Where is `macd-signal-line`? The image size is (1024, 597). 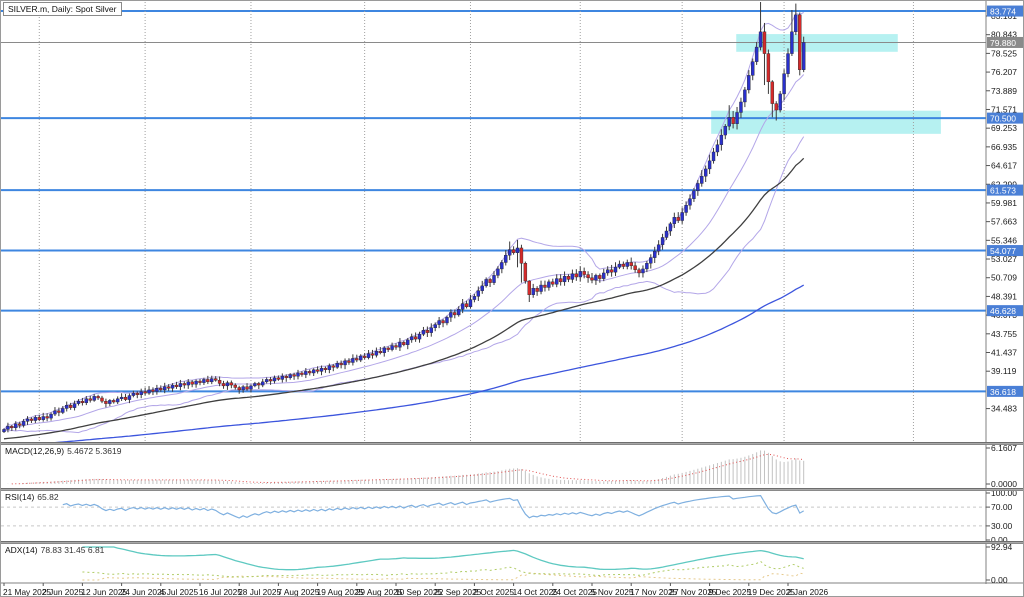
macd-signal-line is located at coordinates (407, 469).